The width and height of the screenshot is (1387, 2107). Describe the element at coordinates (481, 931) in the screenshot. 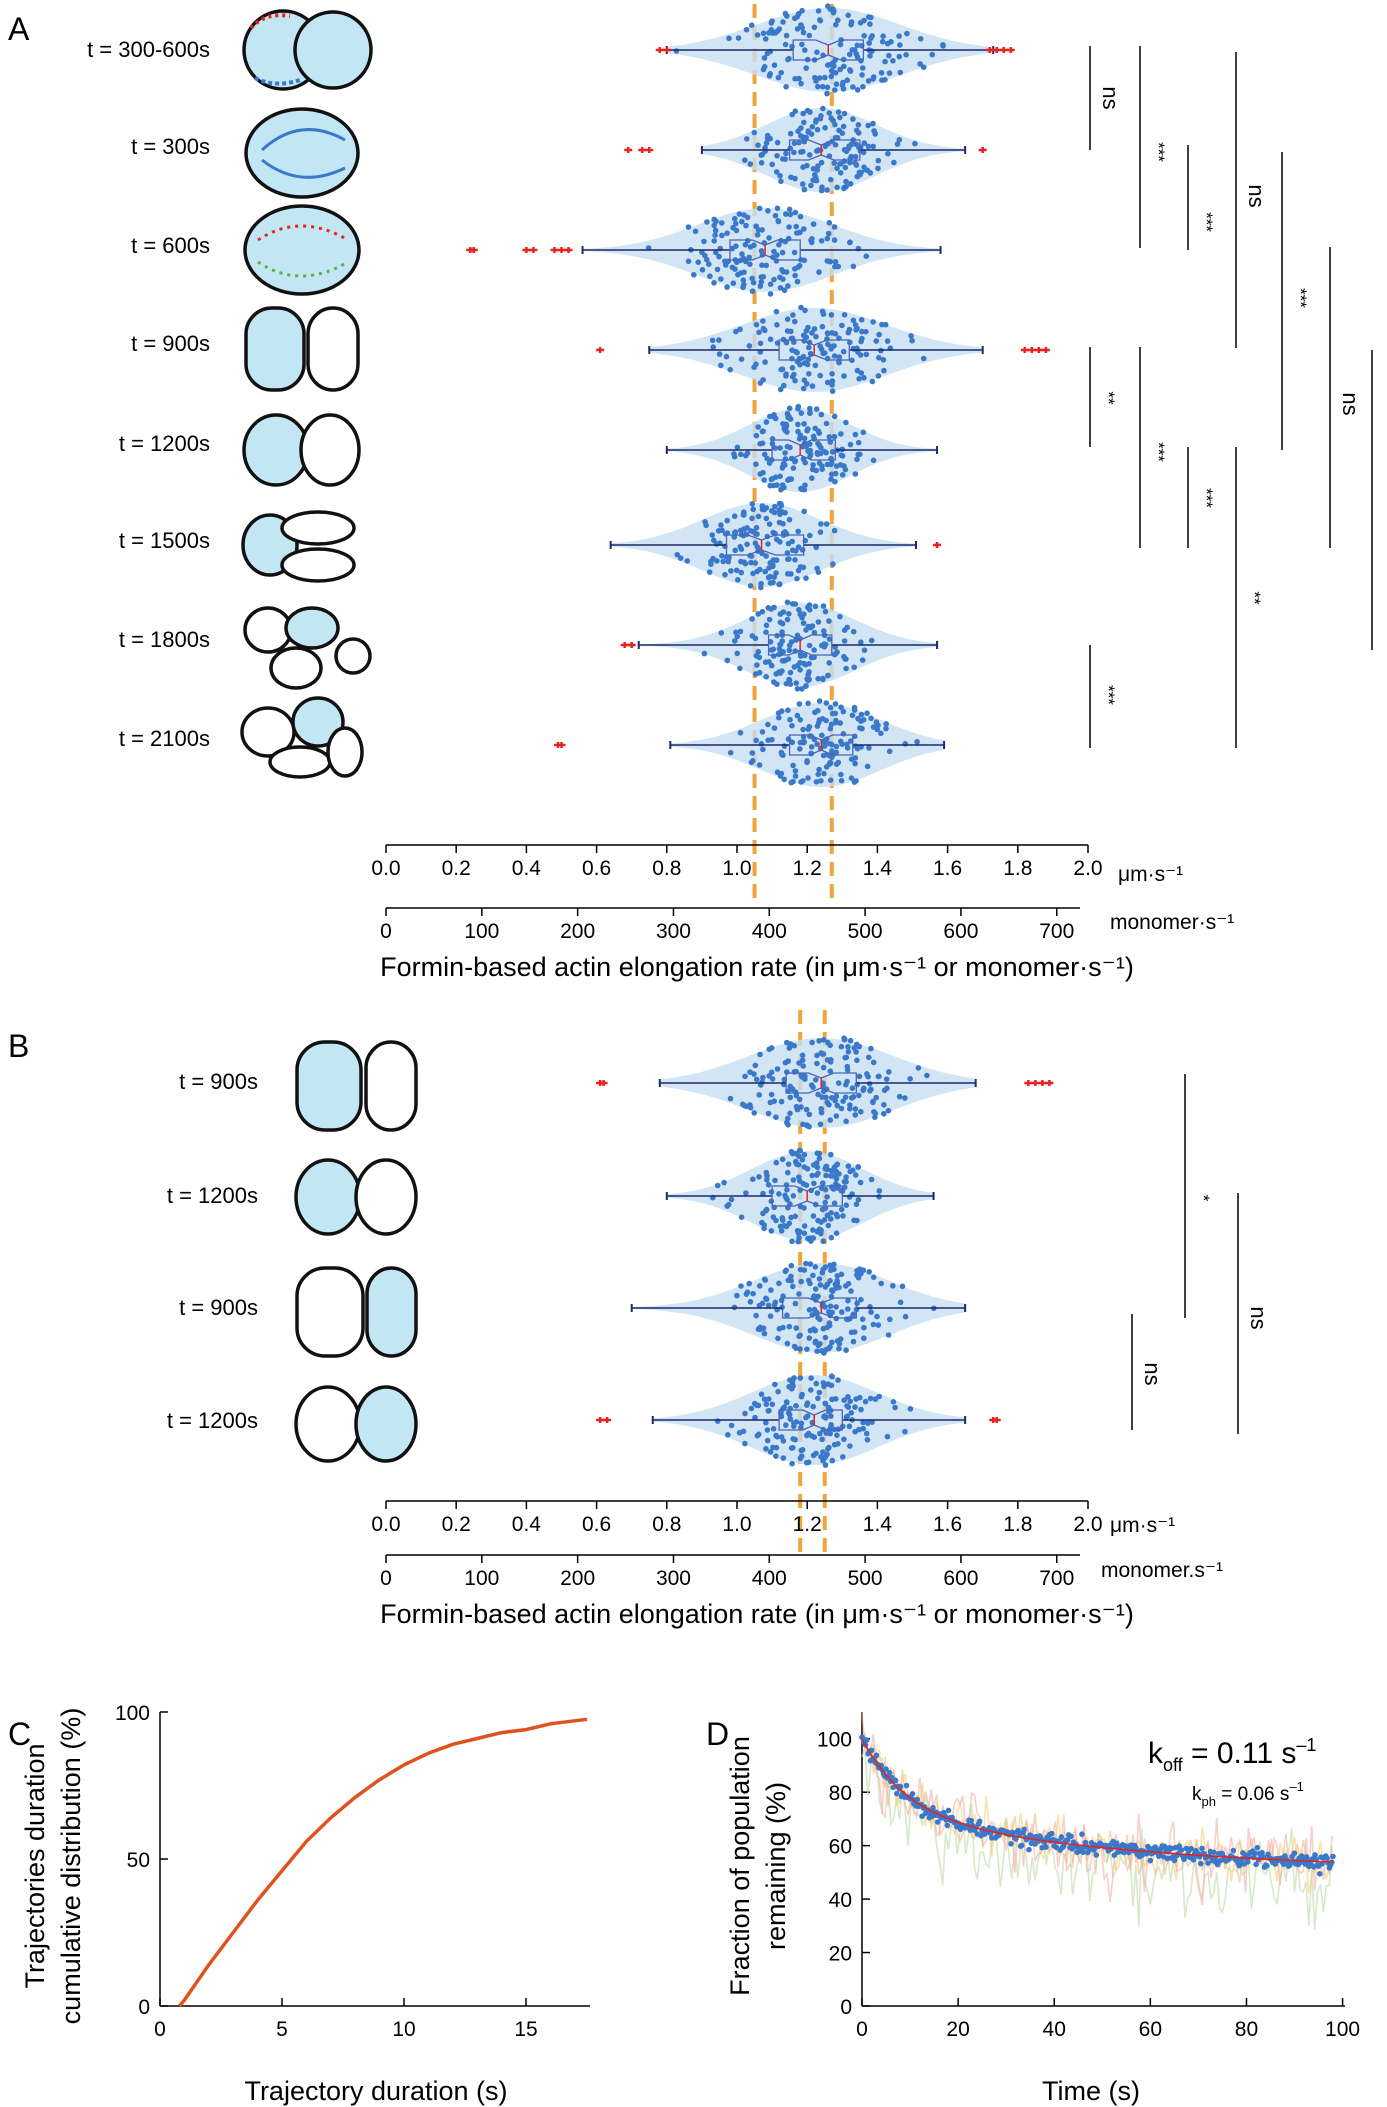

I see `axis-monomer-a-tick-label-1: 100` at that location.